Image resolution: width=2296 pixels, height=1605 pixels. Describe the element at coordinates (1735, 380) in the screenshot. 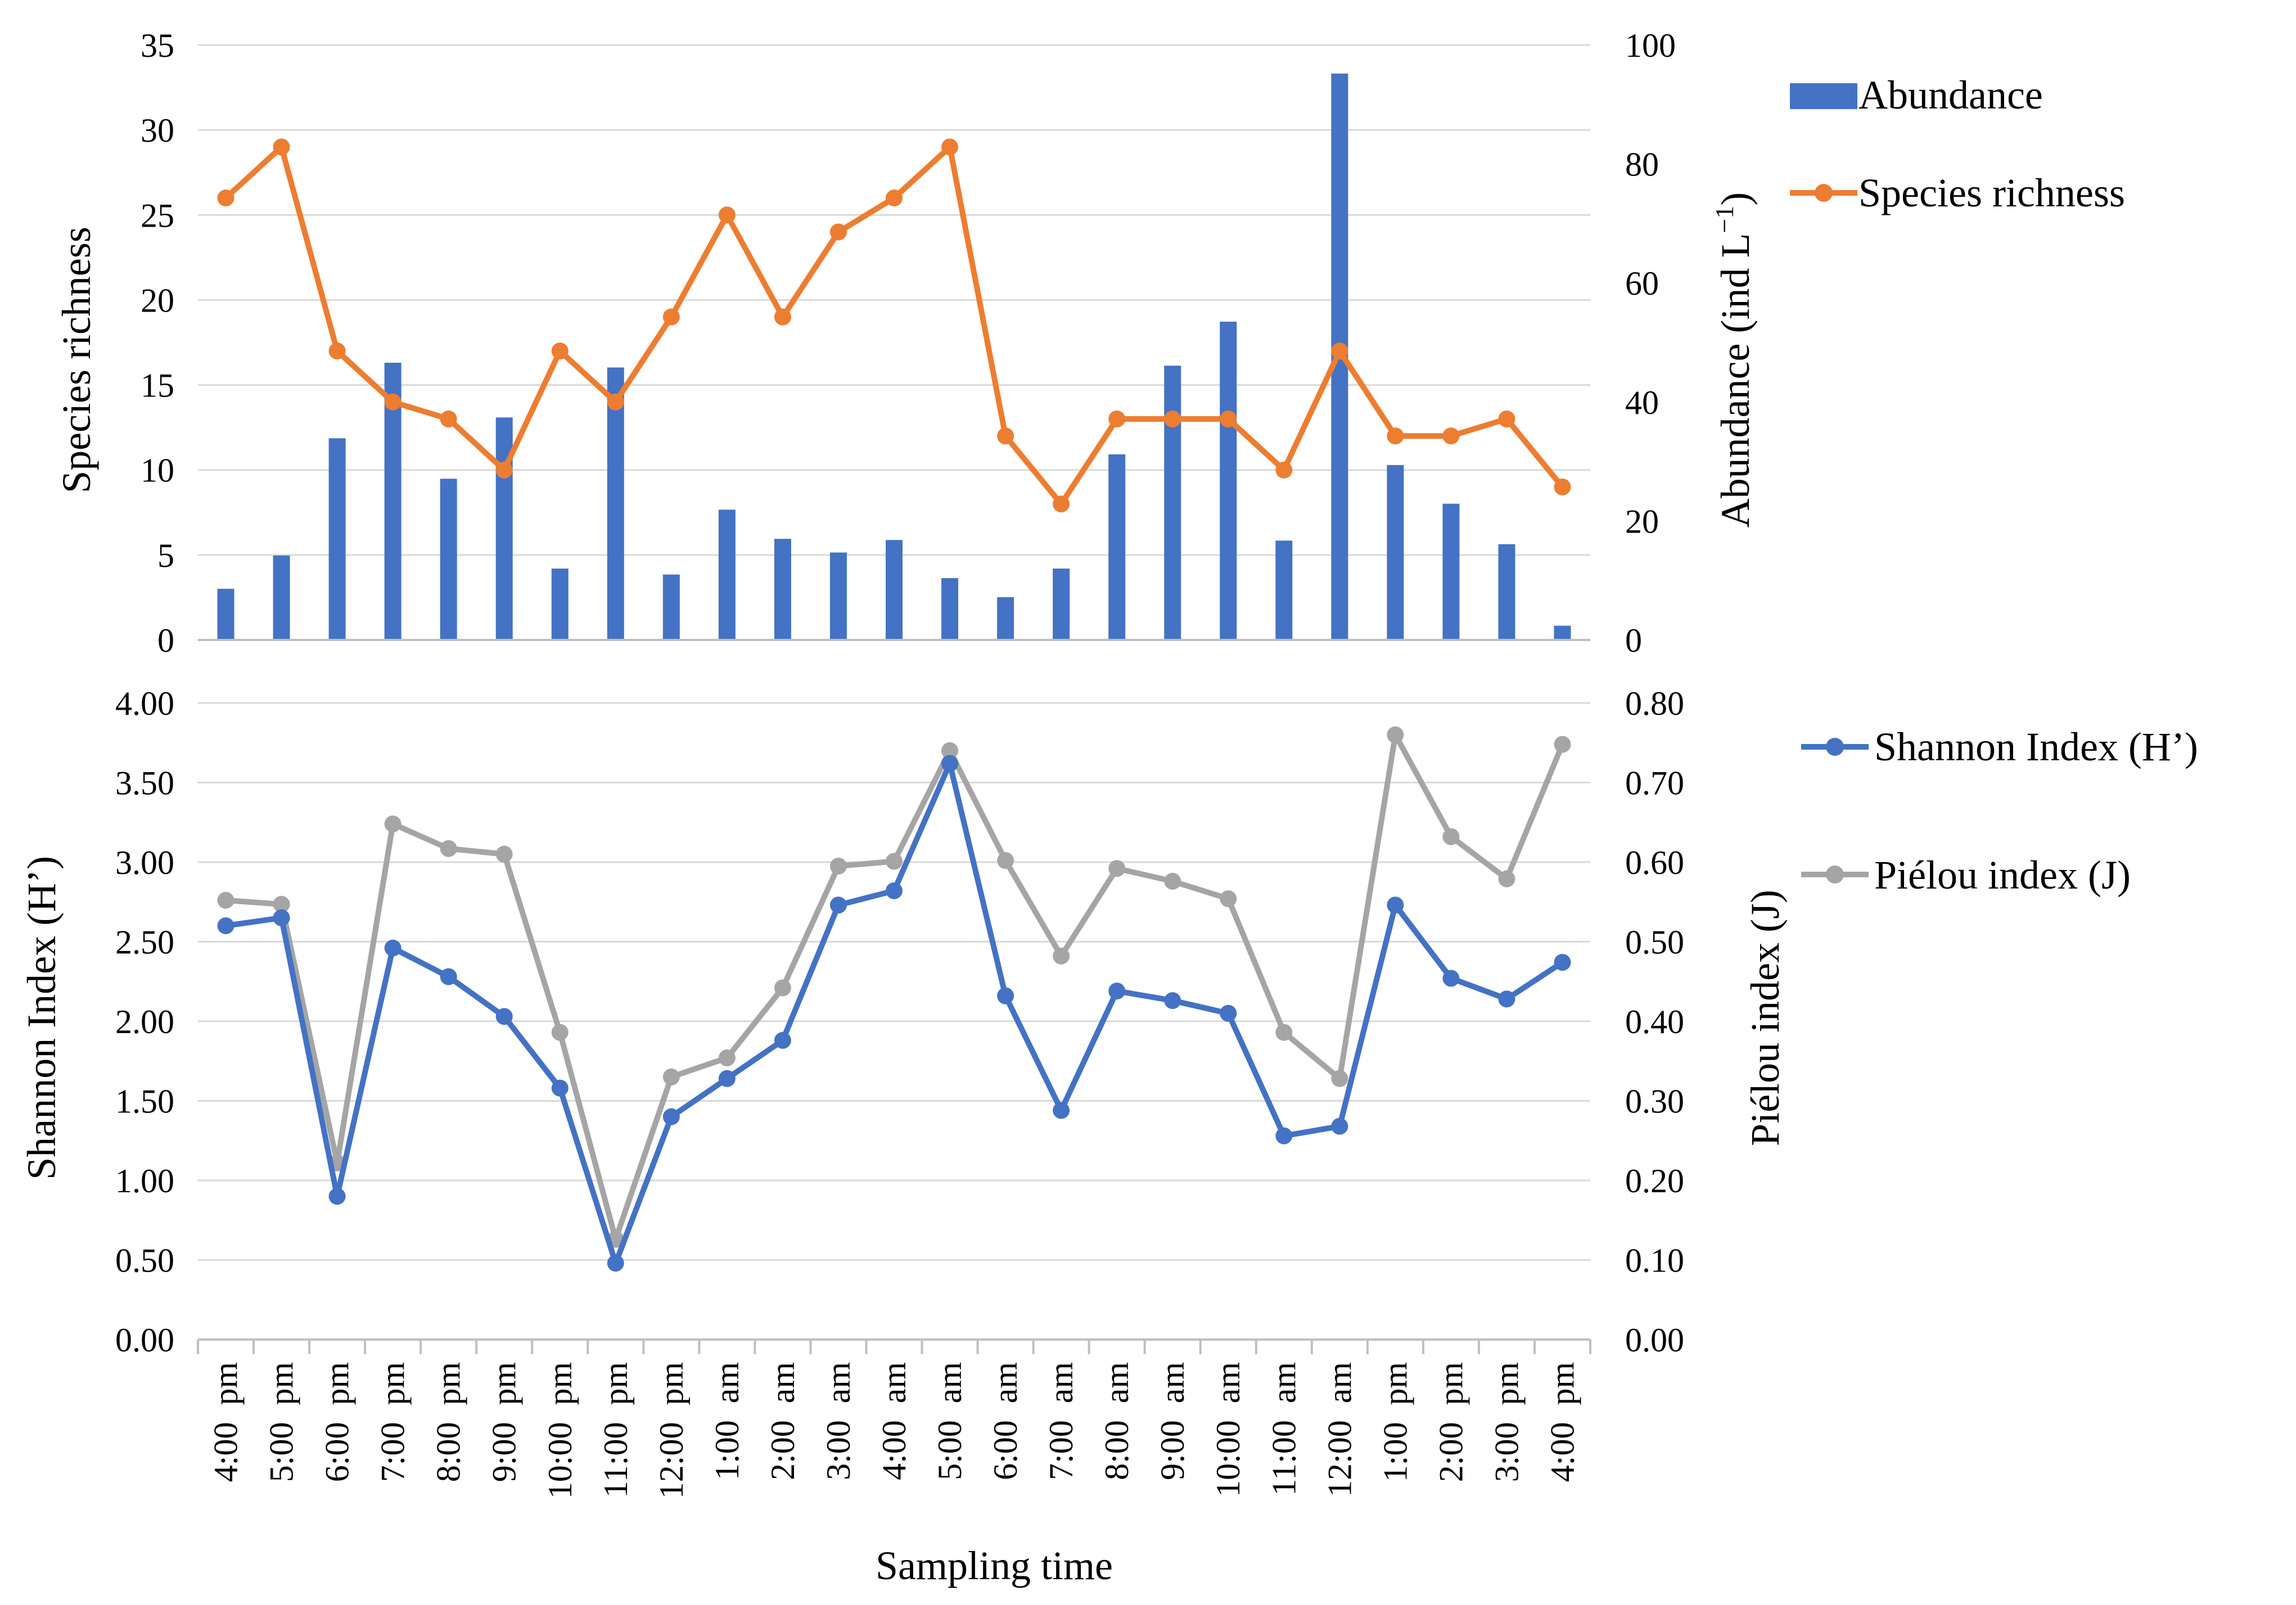

I see `top-right-axis-title-text: Abundance (ind L` at that location.